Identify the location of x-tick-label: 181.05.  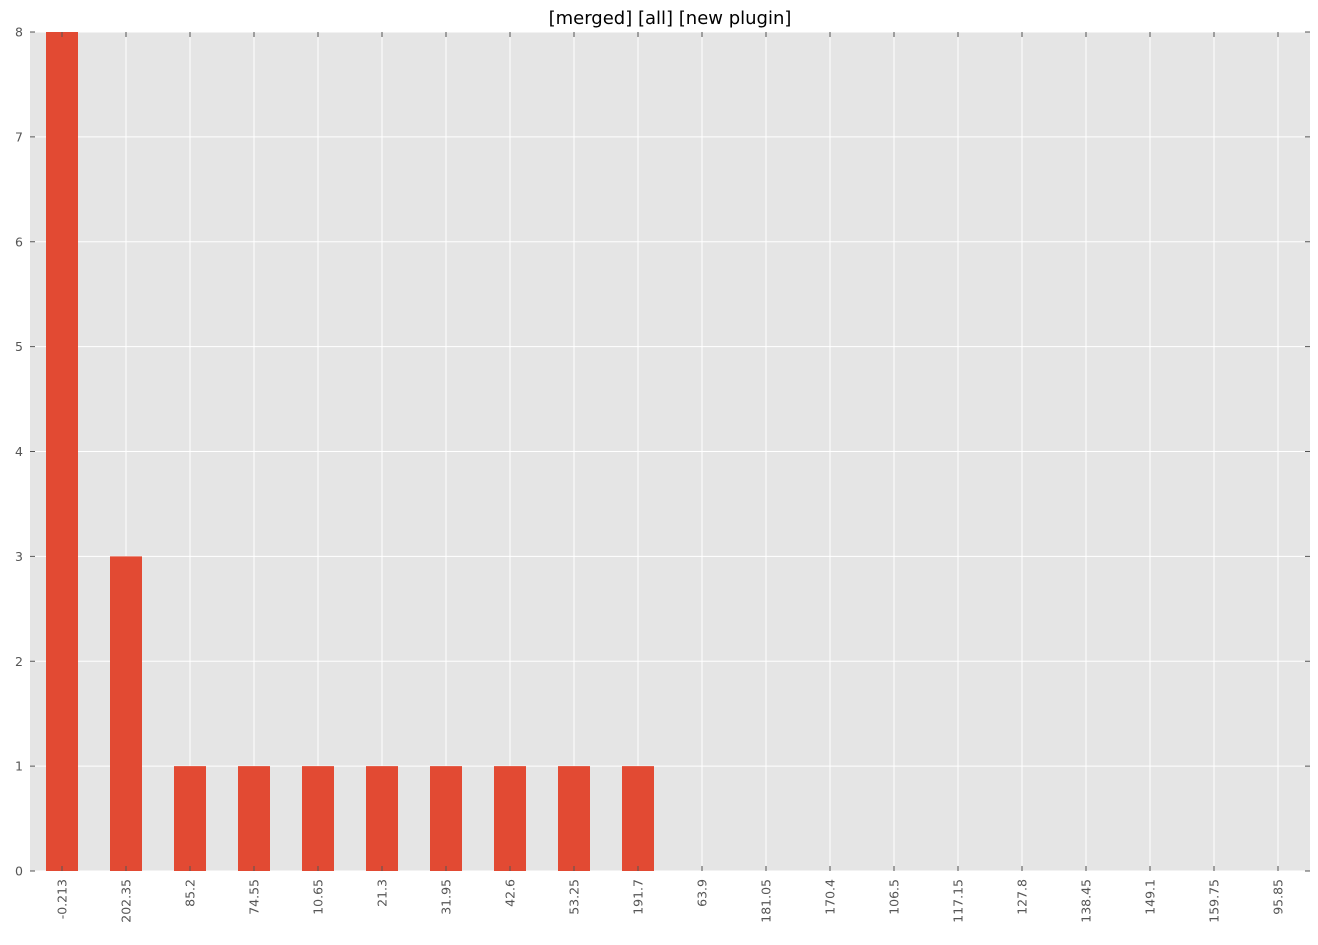
(766, 901).